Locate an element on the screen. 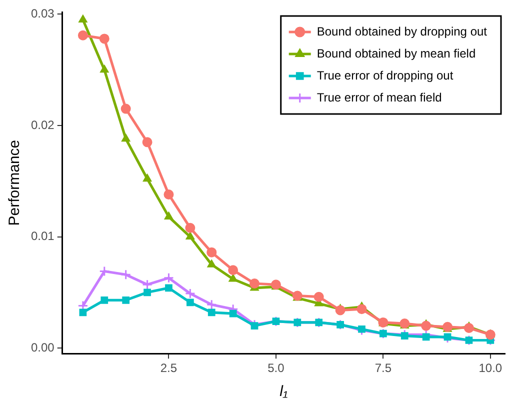  y-axis-title: Performance is located at coordinates (15, 183).